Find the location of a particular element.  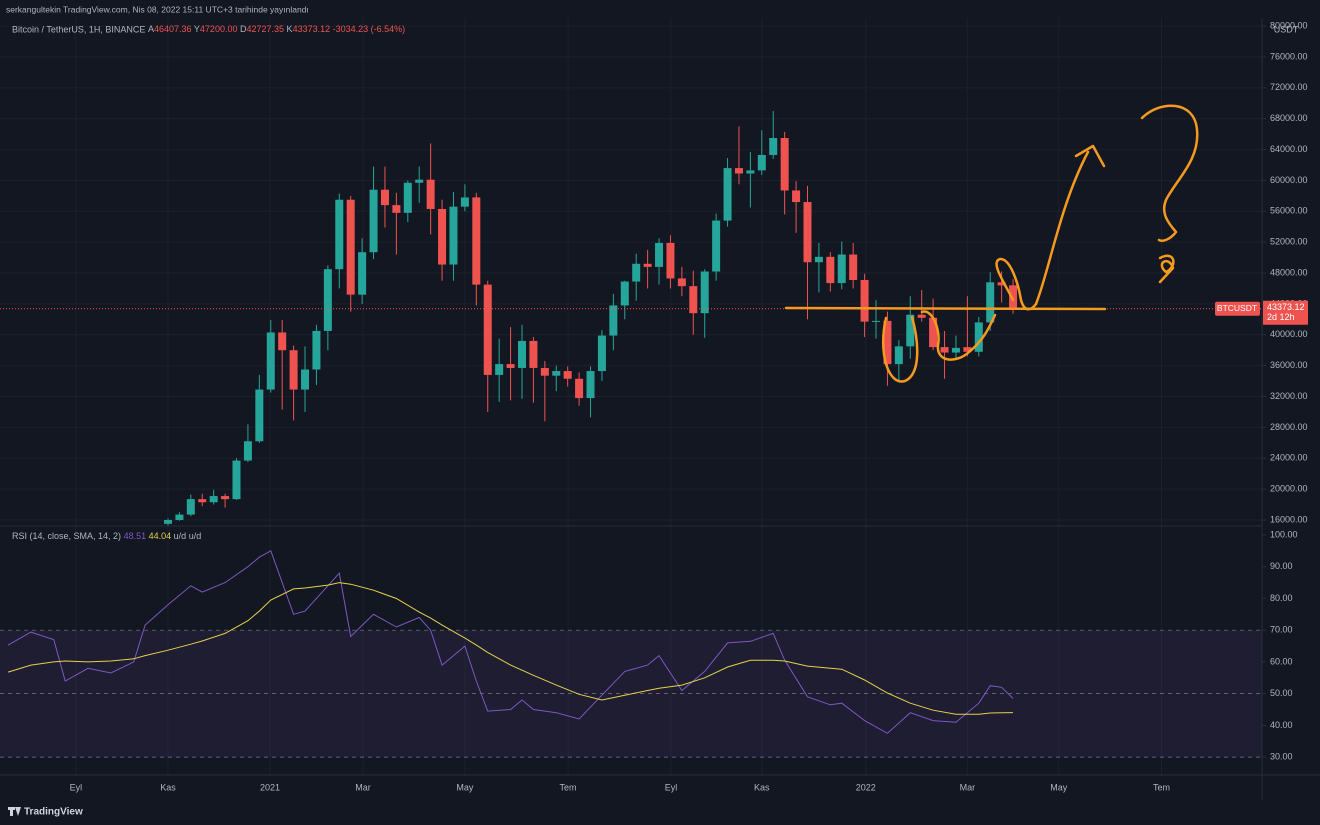

y-tick-label: 40.00 is located at coordinates (1281, 725).